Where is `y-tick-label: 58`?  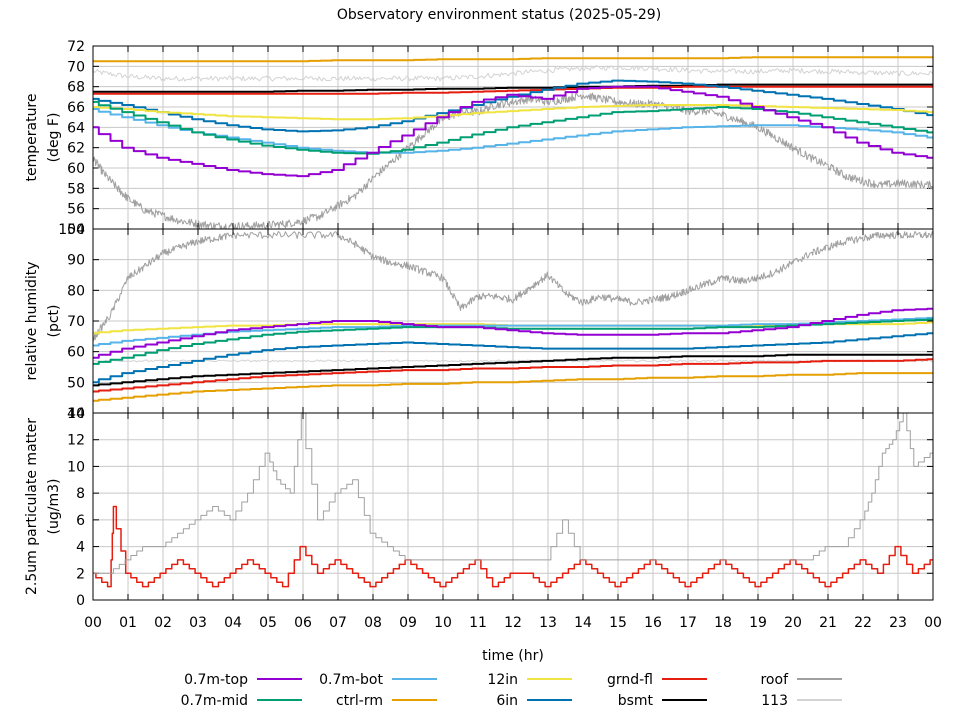
y-tick-label: 58 is located at coordinates (76, 189).